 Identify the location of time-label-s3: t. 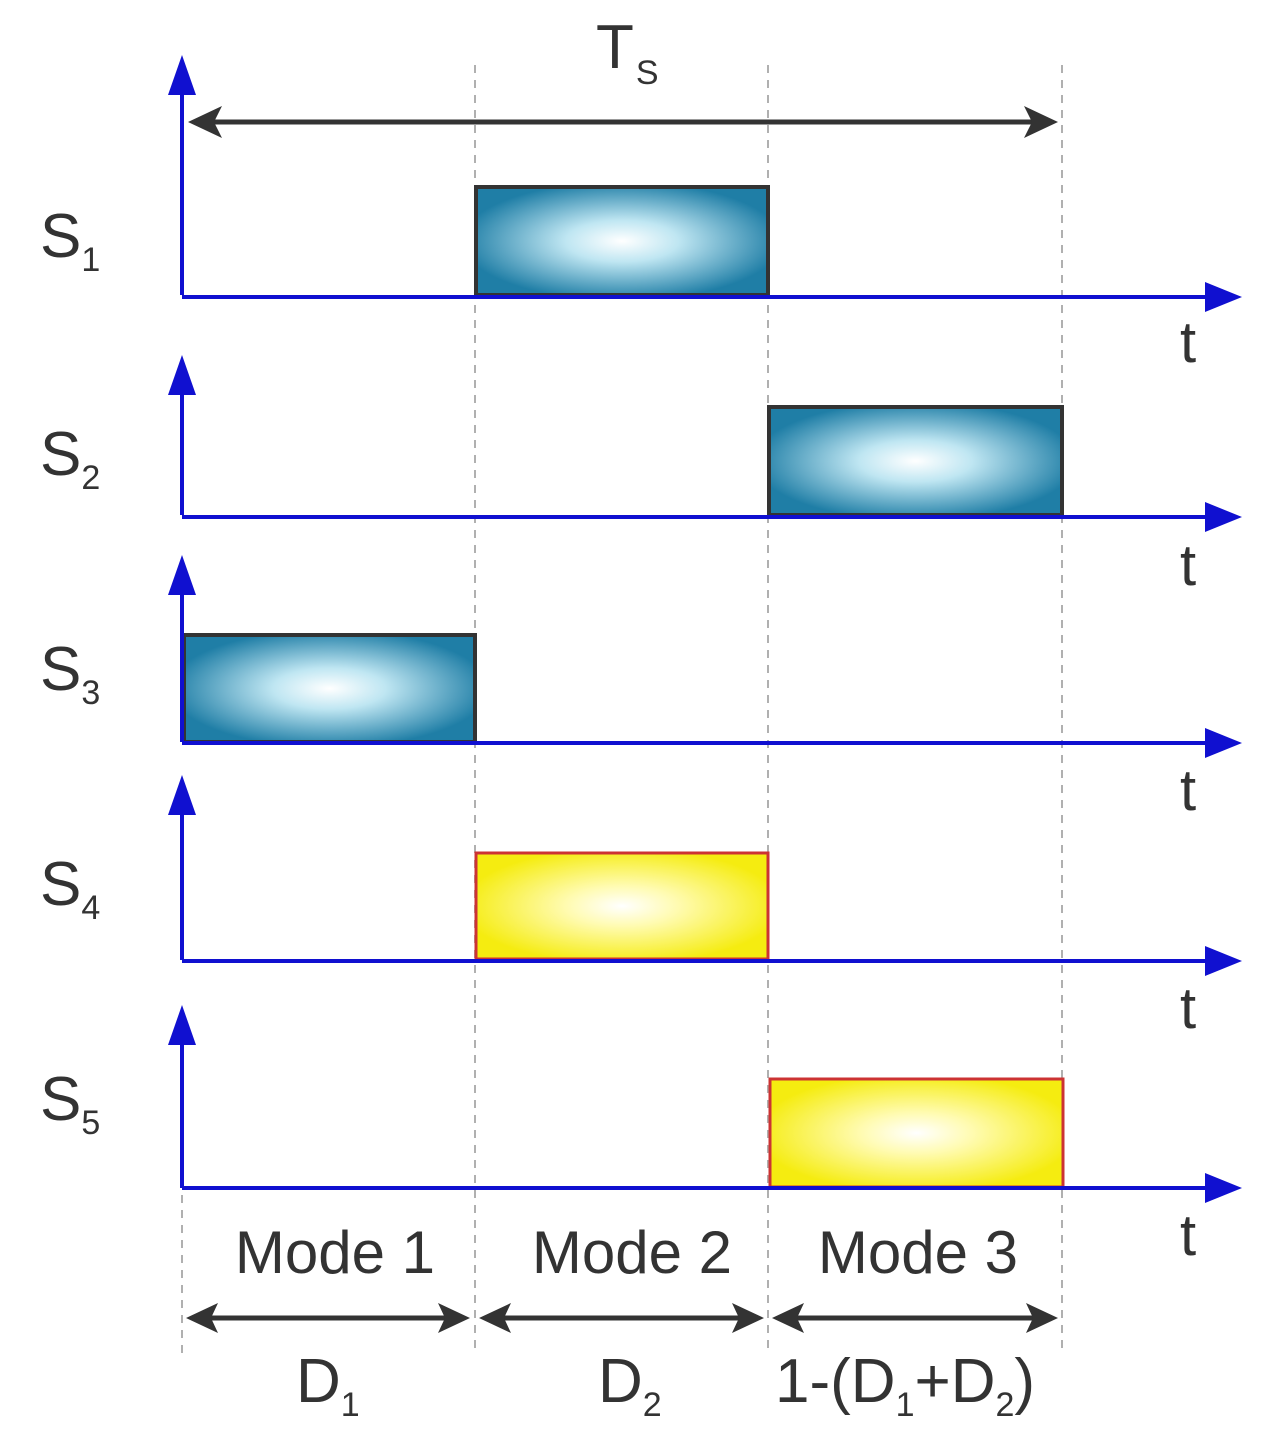
(1188, 790).